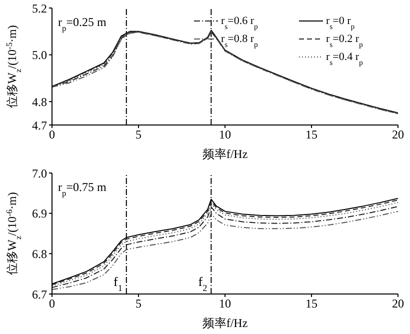 Image resolution: width=410 pixels, height=334 pixels. I want to click on legend-label: r$_{s}$=0.2 r$_{p}$, so click(345, 40).